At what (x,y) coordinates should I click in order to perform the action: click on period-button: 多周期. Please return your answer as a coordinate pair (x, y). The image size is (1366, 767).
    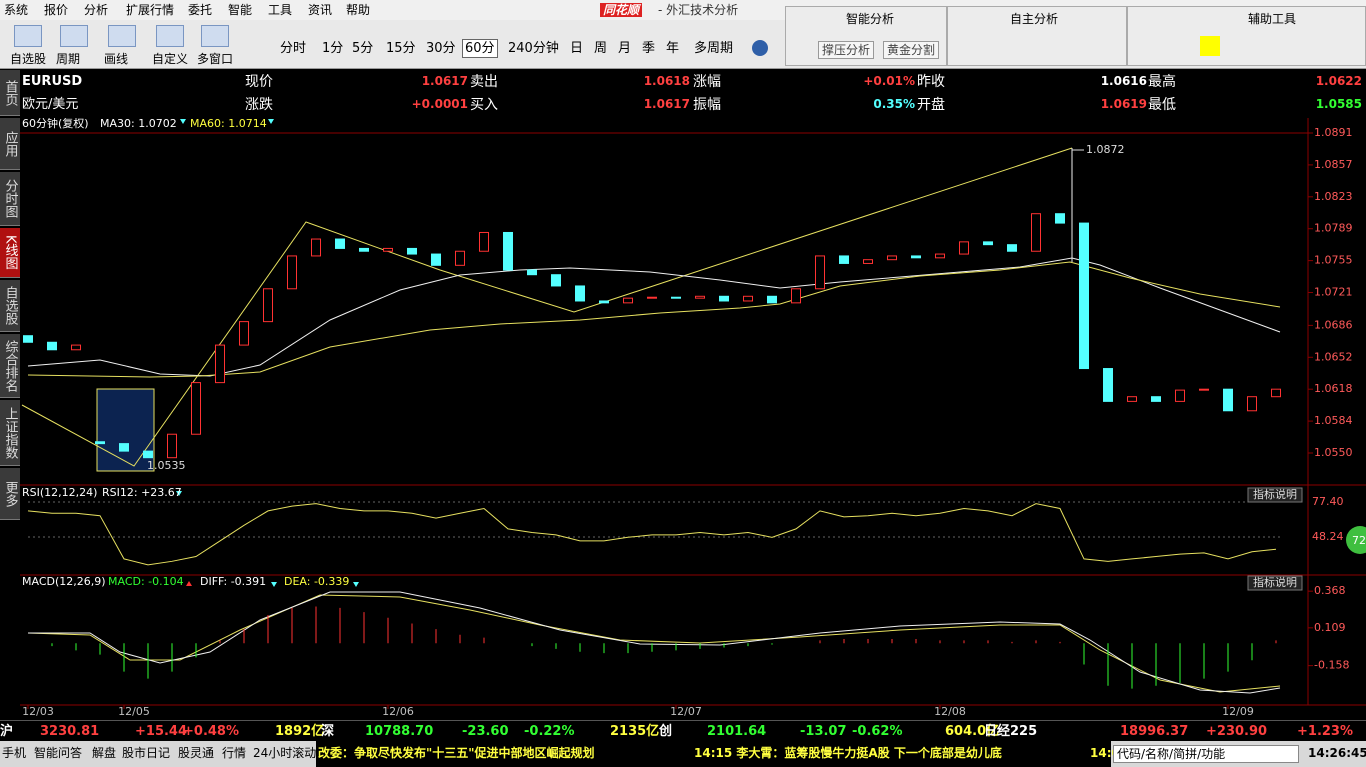
    Looking at the image, I should click on (714, 48).